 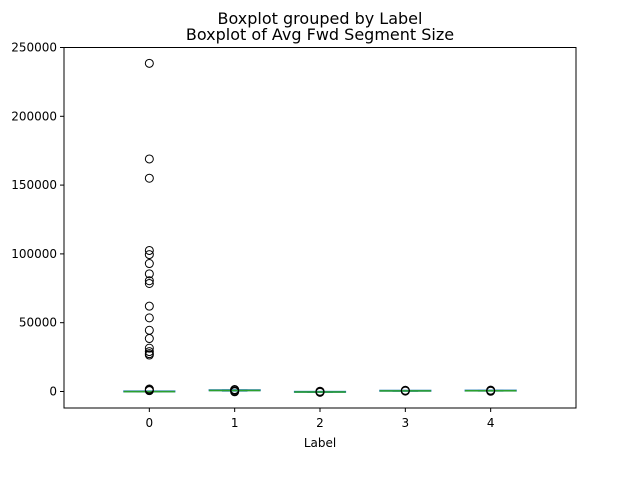 I want to click on x-tick-label: 3, so click(x=406, y=423).